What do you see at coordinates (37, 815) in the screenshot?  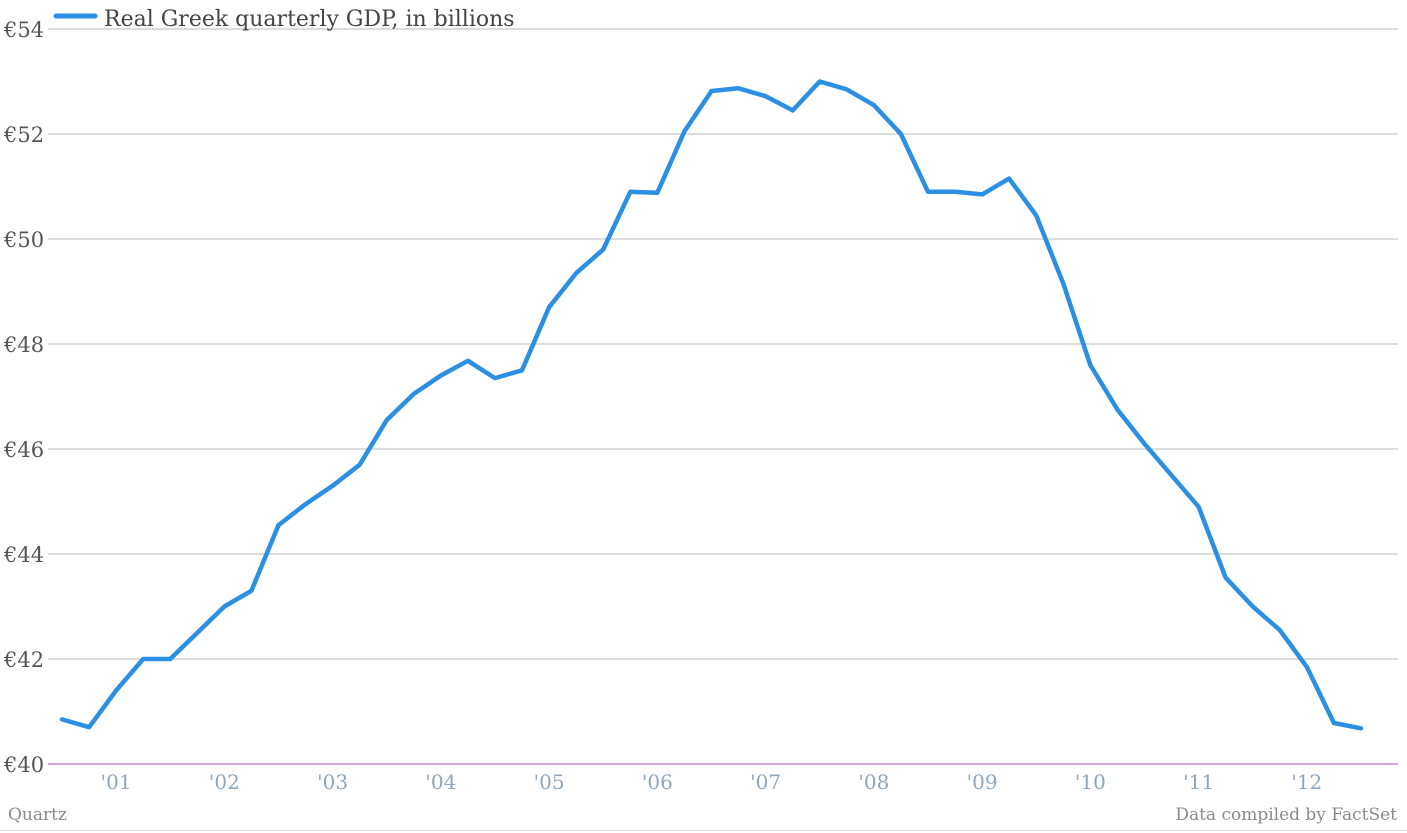 I see `source-credit-left: Quartz` at bounding box center [37, 815].